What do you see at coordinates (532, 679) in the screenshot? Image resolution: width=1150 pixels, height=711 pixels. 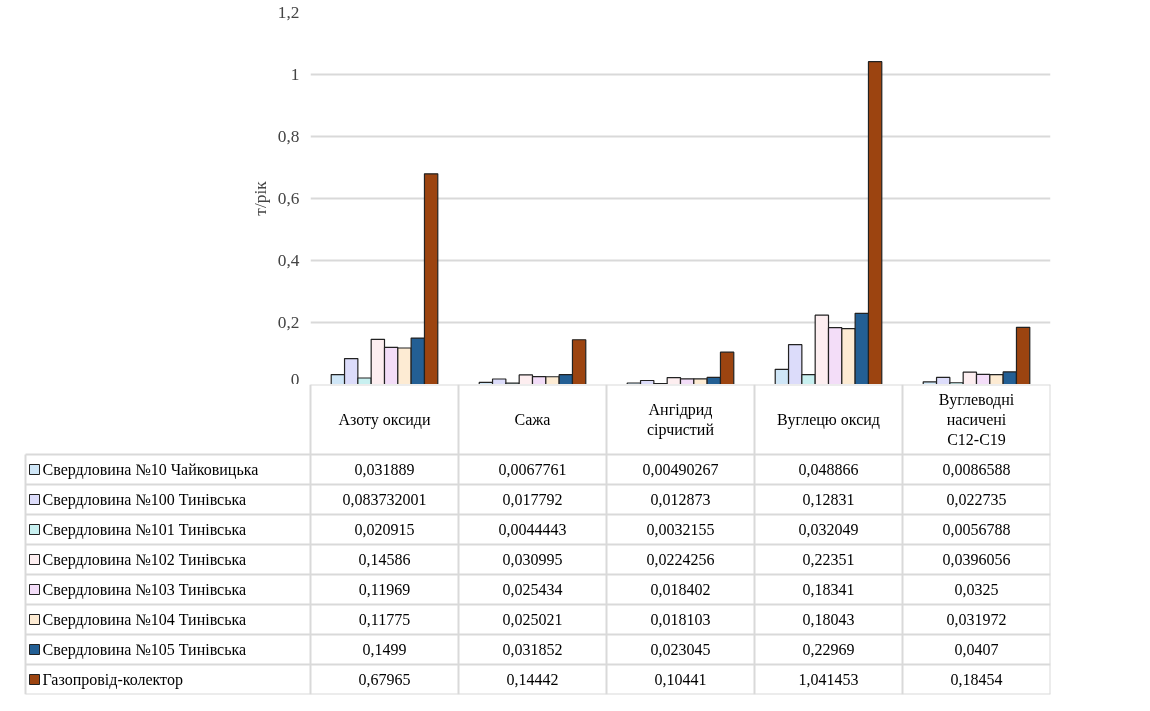 I see `data-label: 0,14442` at bounding box center [532, 679].